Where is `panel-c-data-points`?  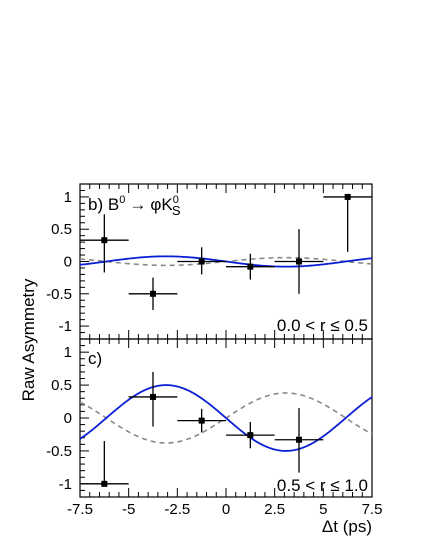
panel-c-data-points is located at coordinates (202, 429).